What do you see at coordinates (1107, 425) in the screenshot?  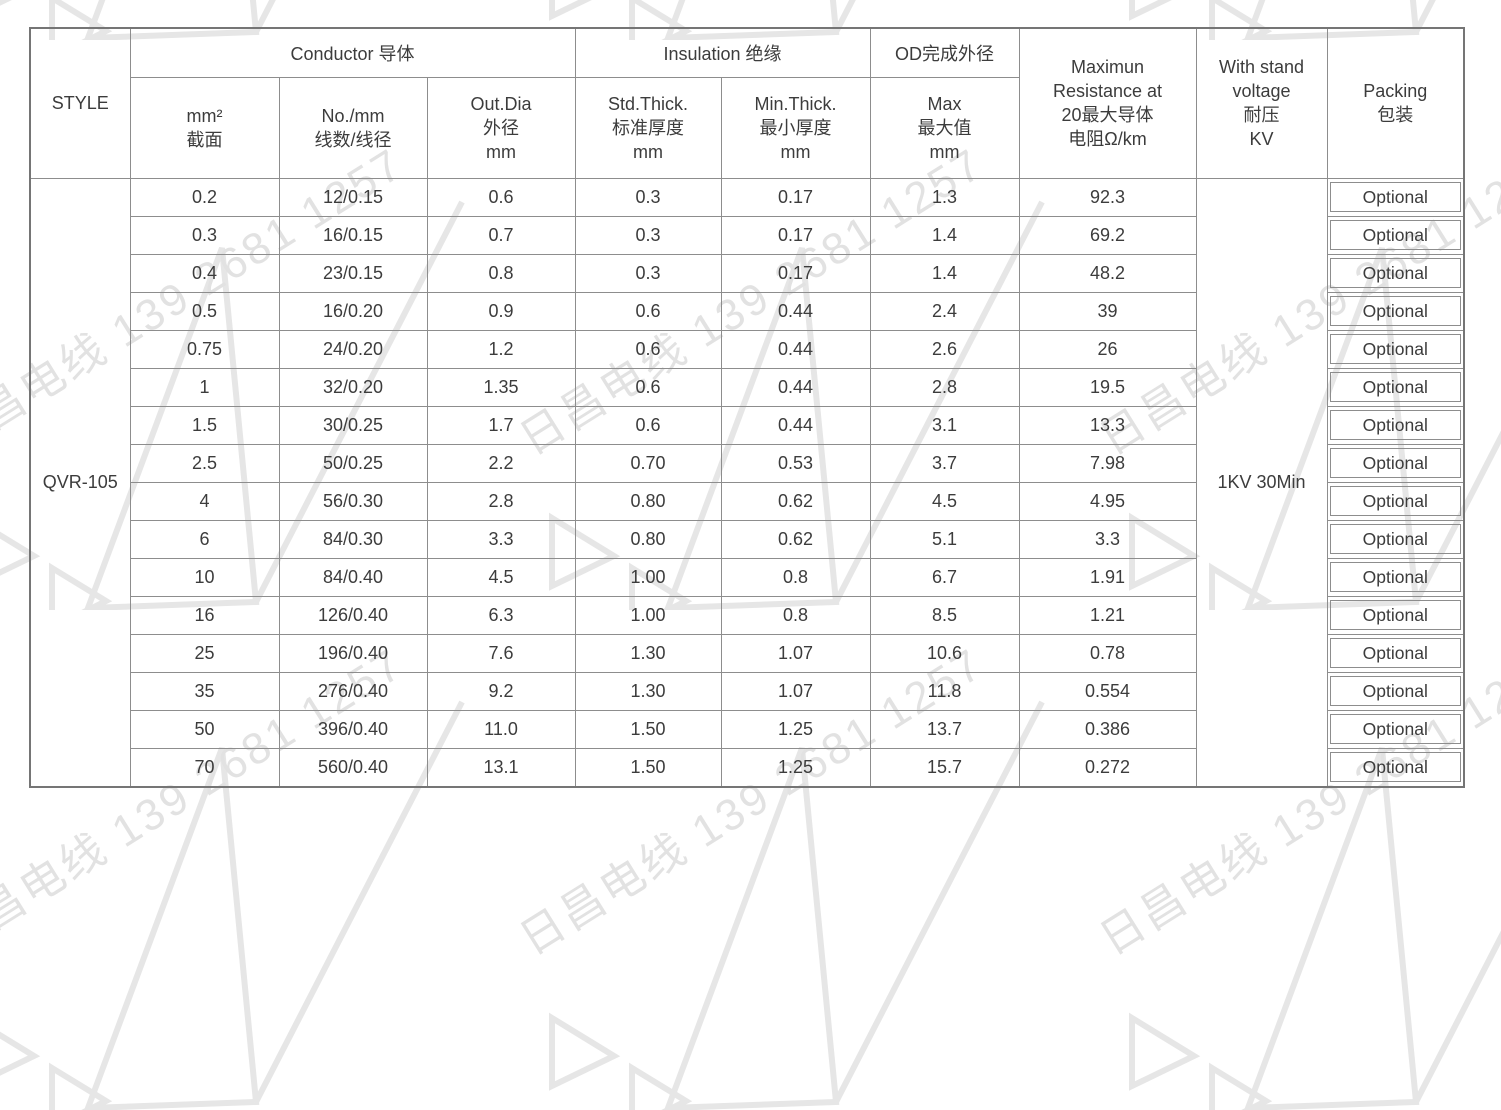 I see `cell-resistance: 13.3` at bounding box center [1107, 425].